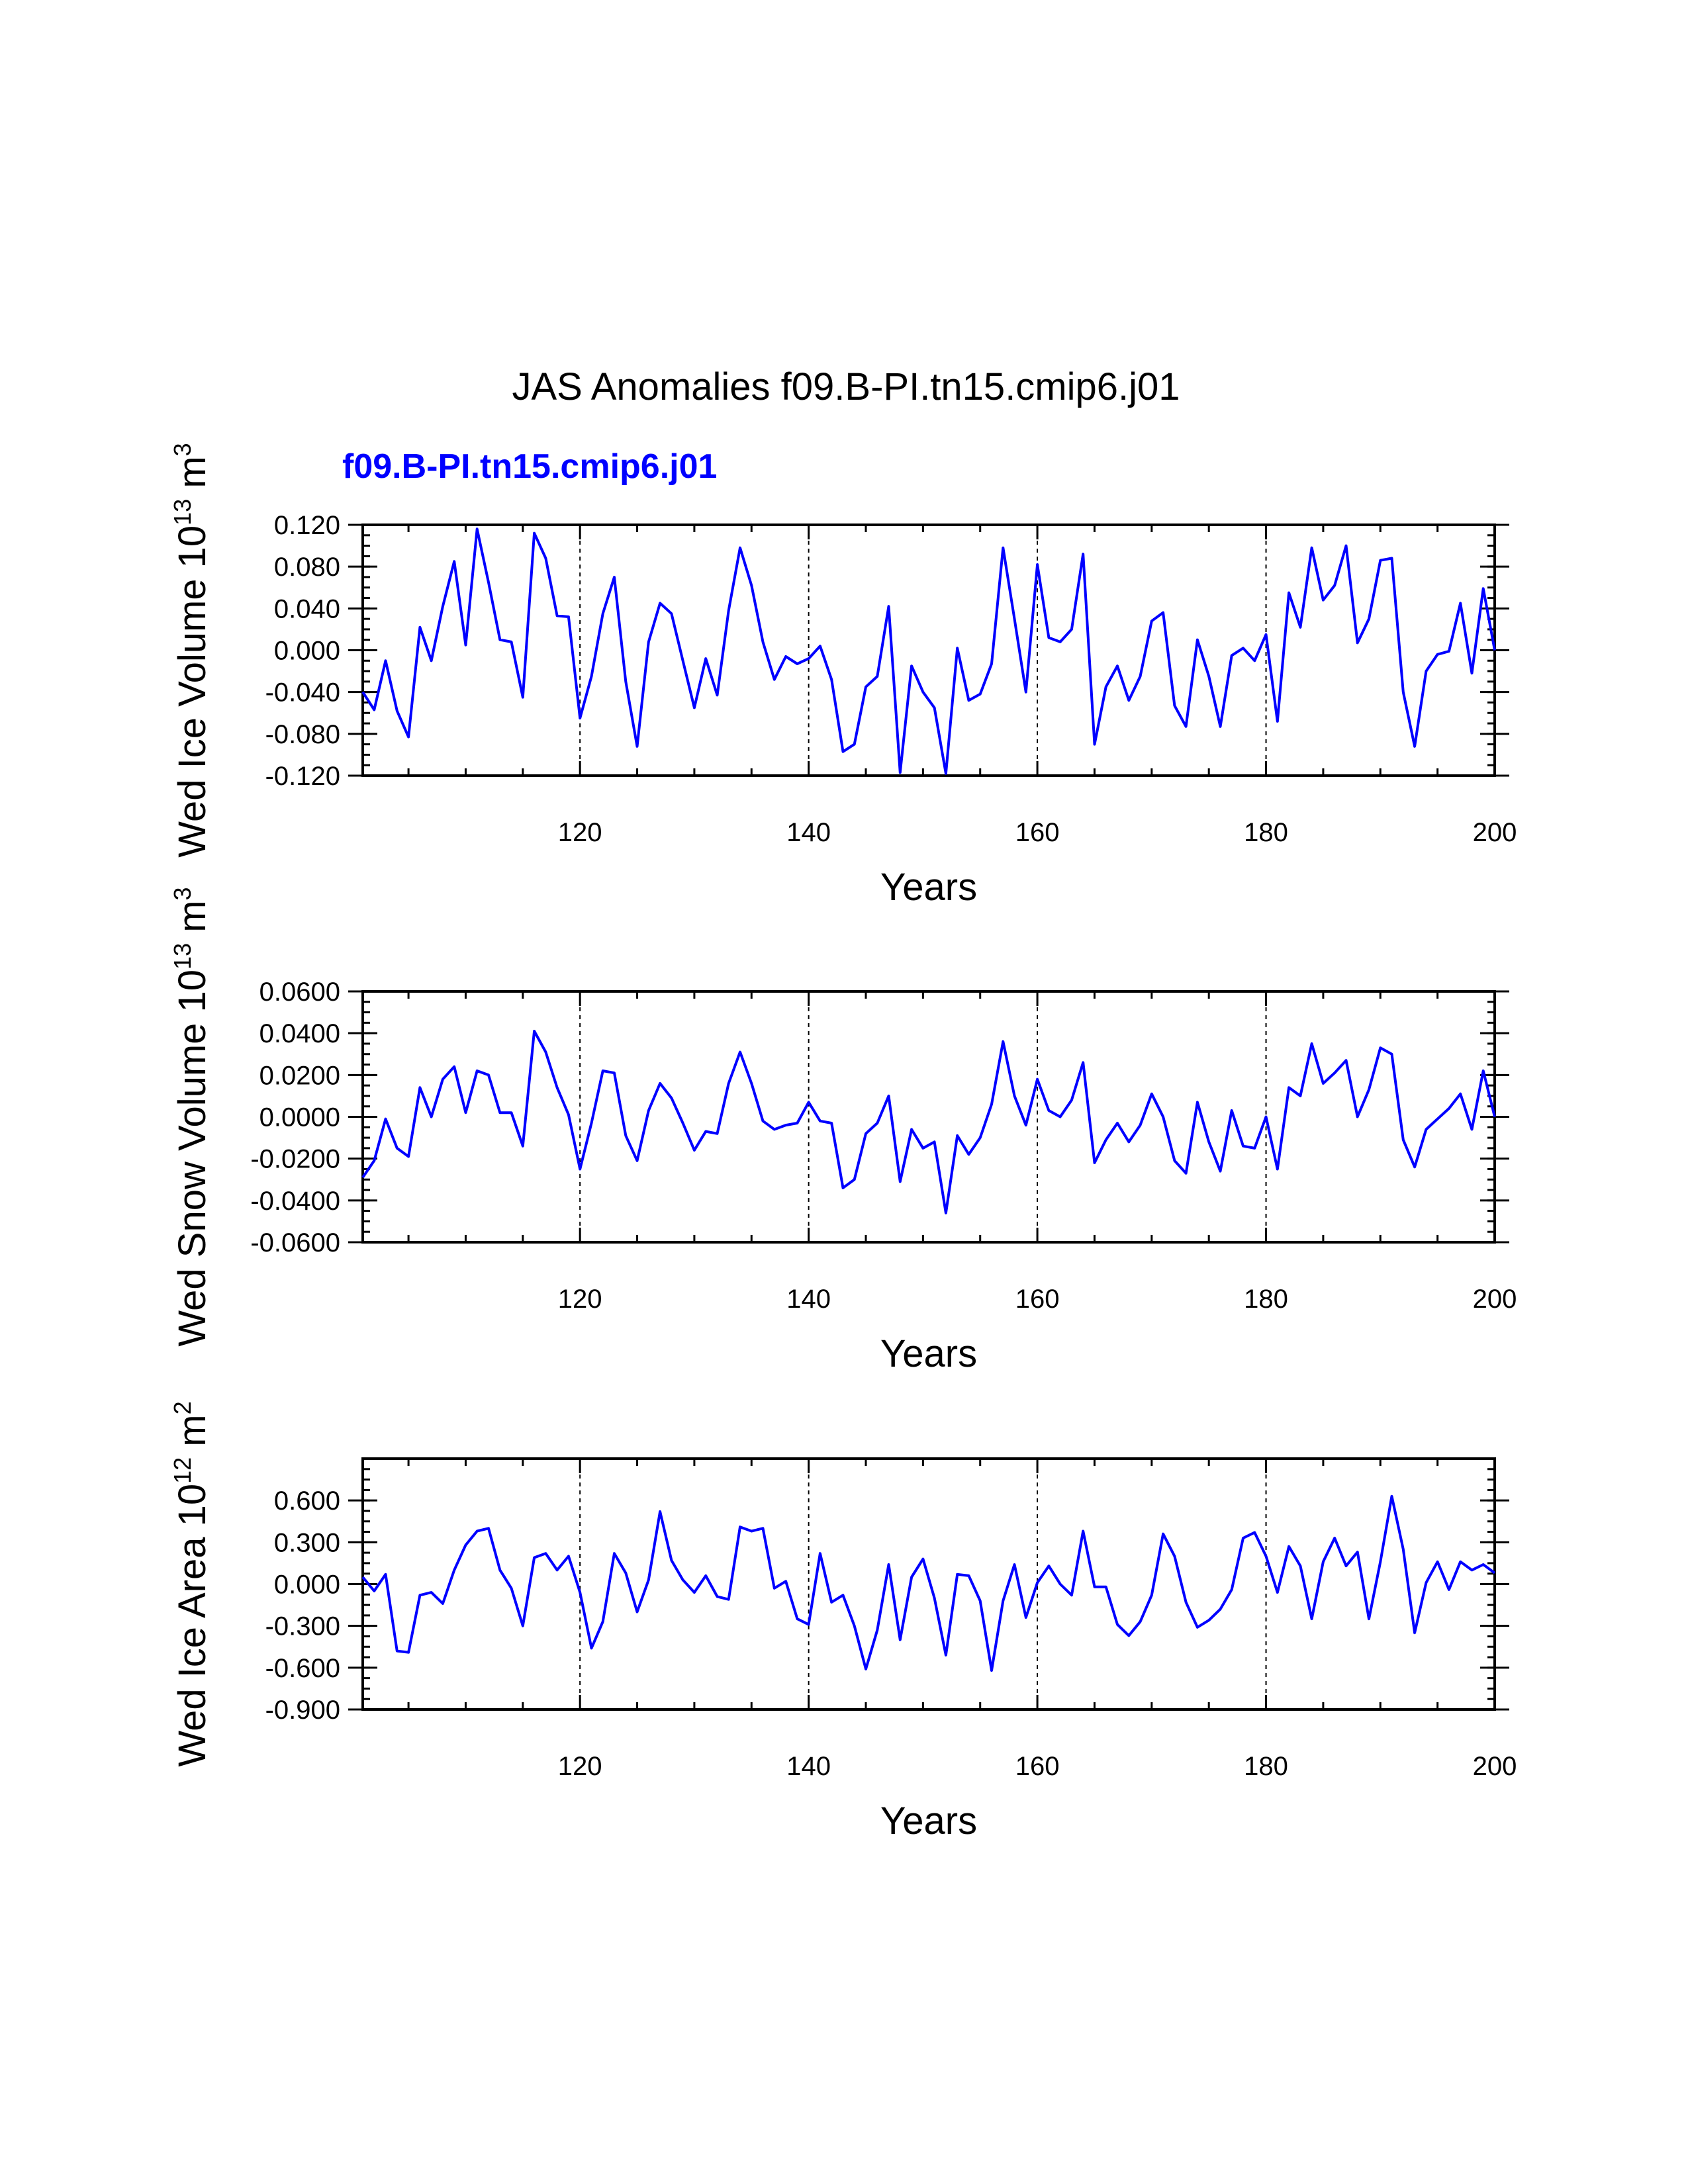 This screenshot has height=2184, width=1688. I want to click on y-tick-label: 0.300, so click(307, 1542).